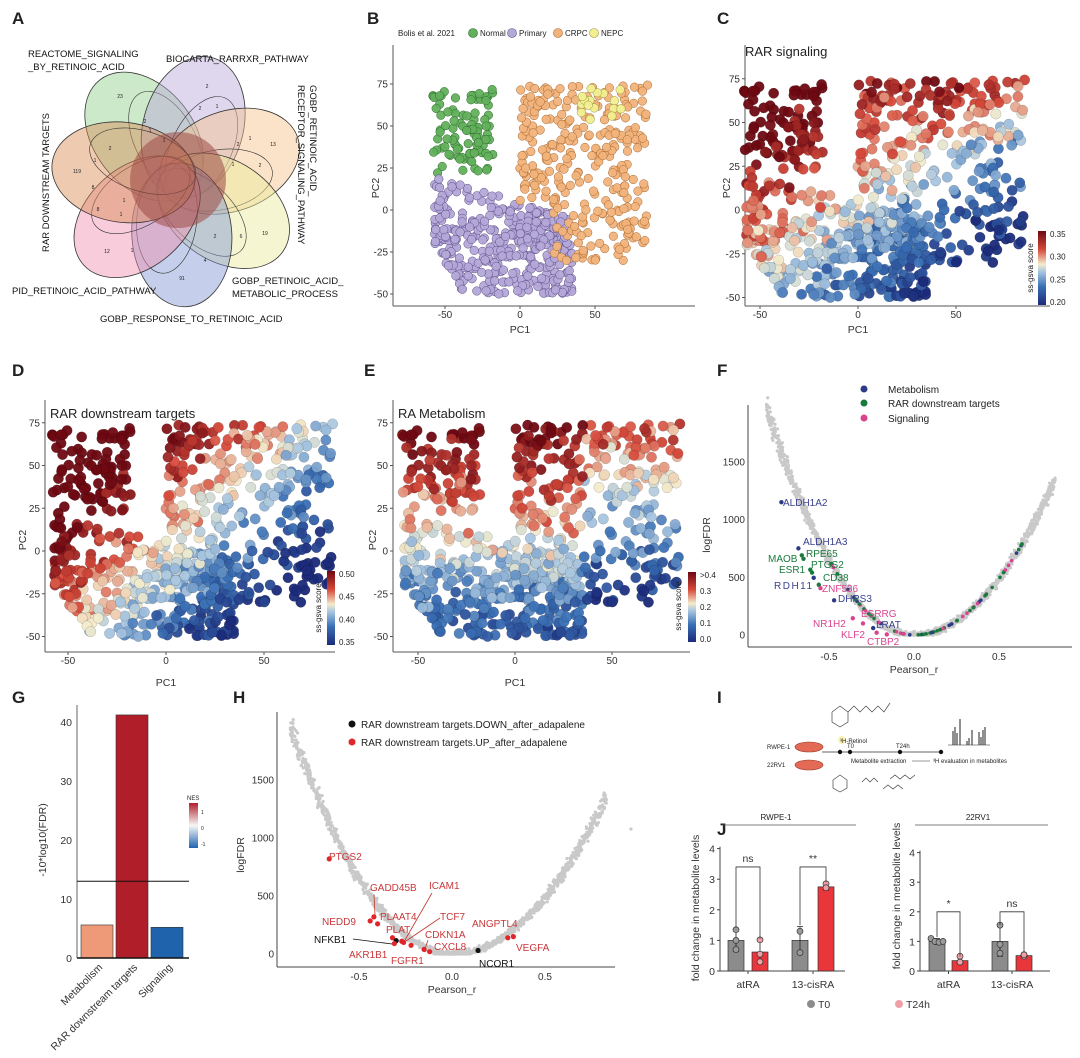  I want to click on y-tick-label: 25, so click(735, 167).